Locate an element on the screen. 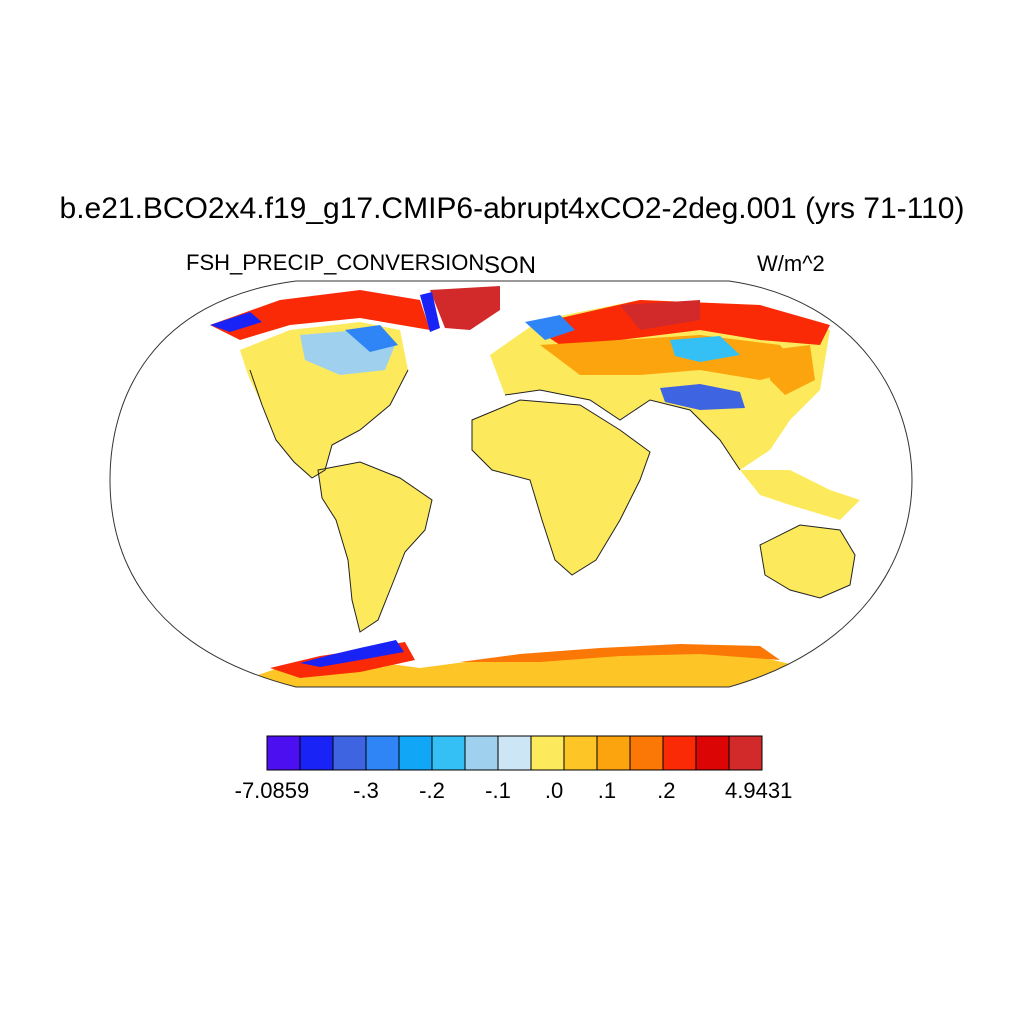 This screenshot has height=1024, width=1024. colorbar is located at coordinates (514, 753).